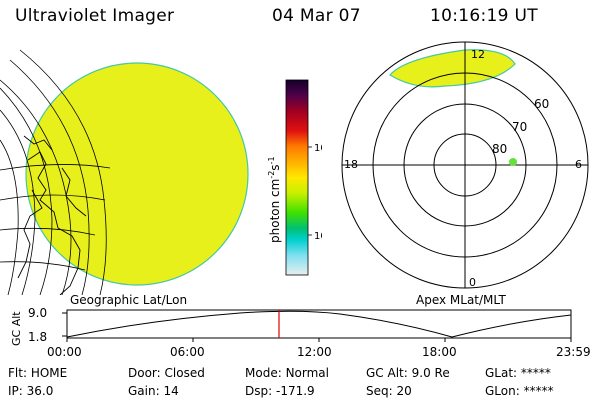 Image resolution: width=600 pixels, height=400 pixels. Describe the element at coordinates (541, 104) in the screenshot. I see `lat-label-60: 60` at that location.